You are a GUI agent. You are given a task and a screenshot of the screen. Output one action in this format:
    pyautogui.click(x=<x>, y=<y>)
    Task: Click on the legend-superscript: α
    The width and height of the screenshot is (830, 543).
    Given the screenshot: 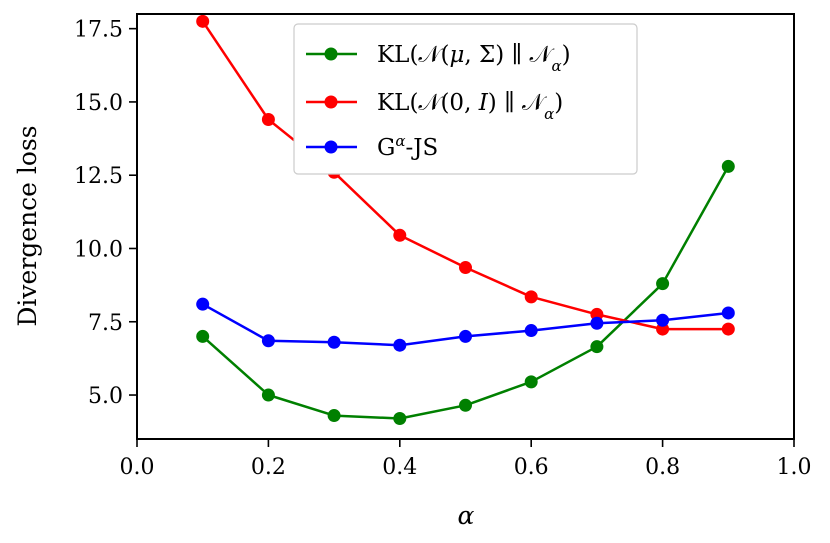 What is the action you would take?
    pyautogui.click(x=400, y=141)
    